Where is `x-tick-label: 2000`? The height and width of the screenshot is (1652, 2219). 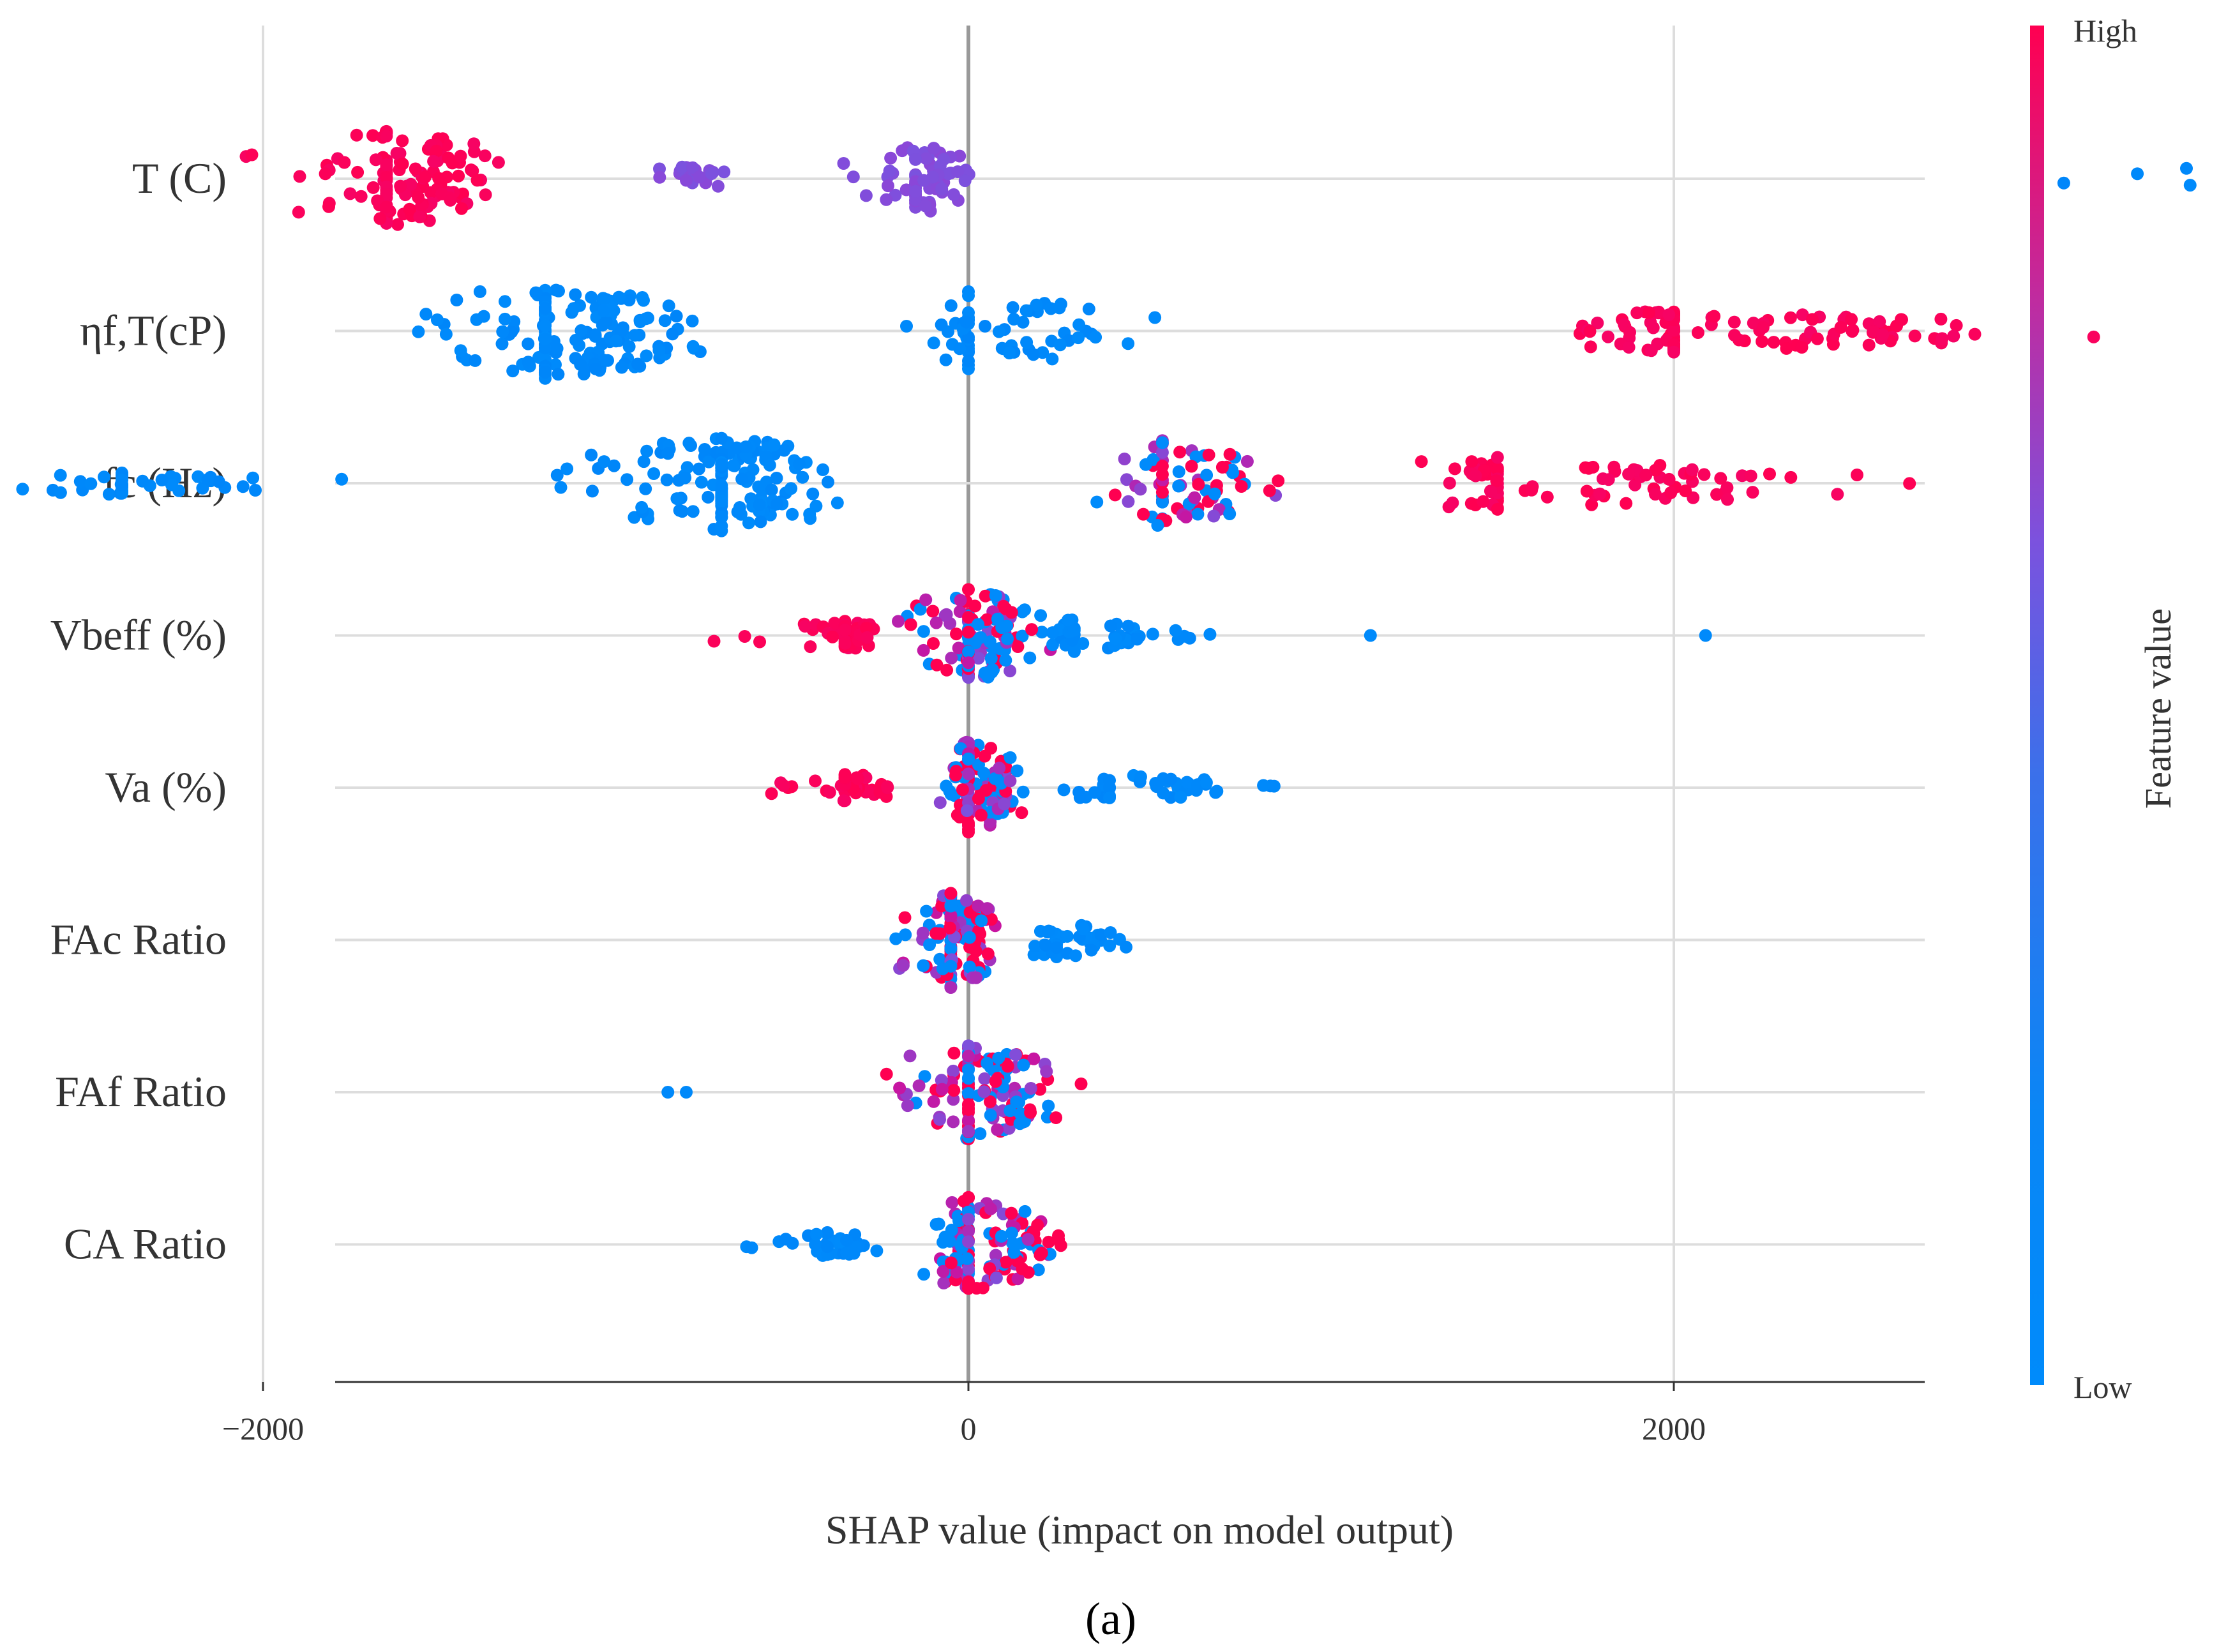
x-tick-label: 2000 is located at coordinates (1674, 1428).